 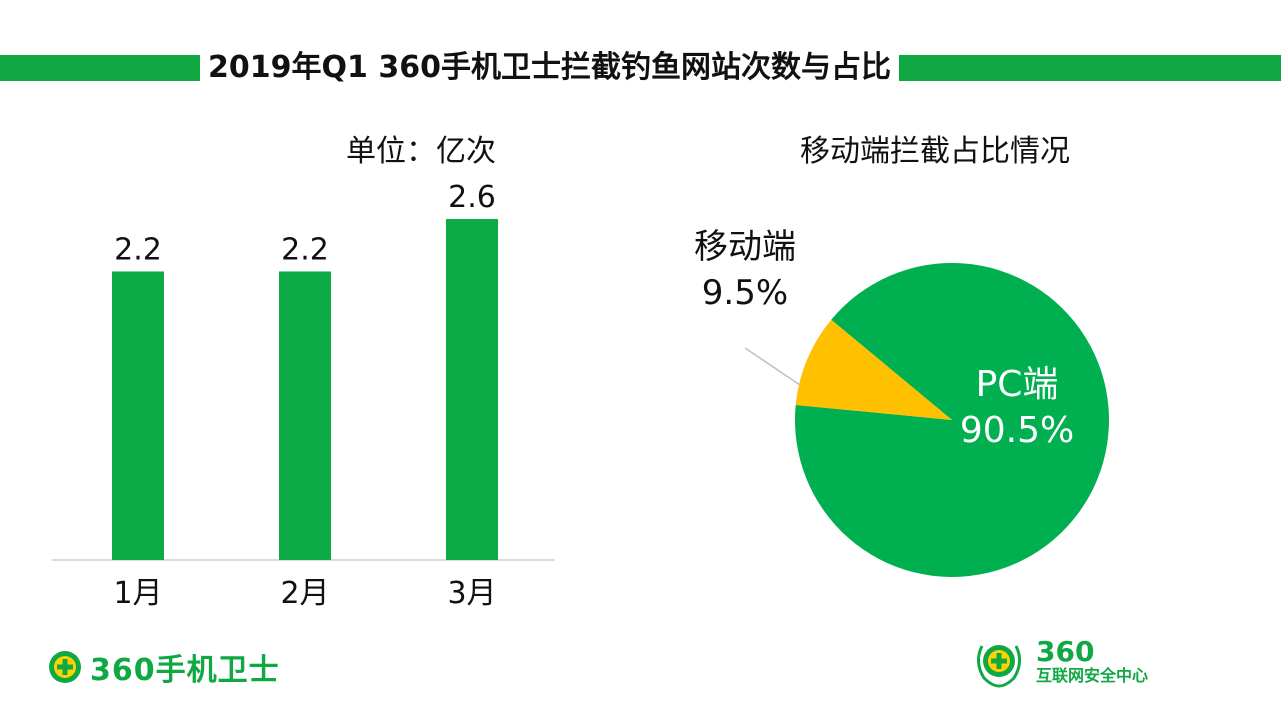 I want to click on bar-x-tick-label-2: 2月, so click(x=304, y=593).